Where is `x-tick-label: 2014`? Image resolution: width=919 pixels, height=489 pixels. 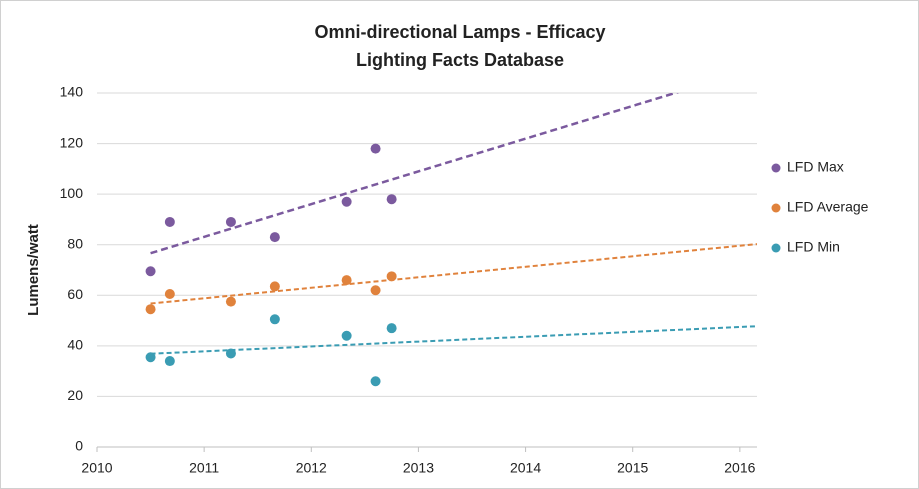
x-tick-label: 2014 is located at coordinates (525, 468).